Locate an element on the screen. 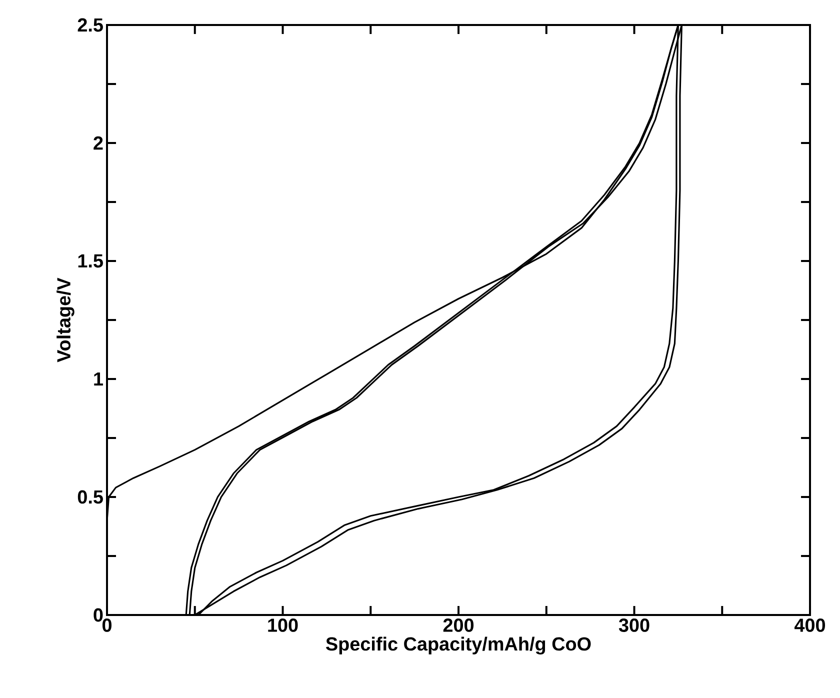 This screenshot has width=840, height=698. x-axis-title: Specific Capacity/mAh/g CoO is located at coordinates (458, 645).